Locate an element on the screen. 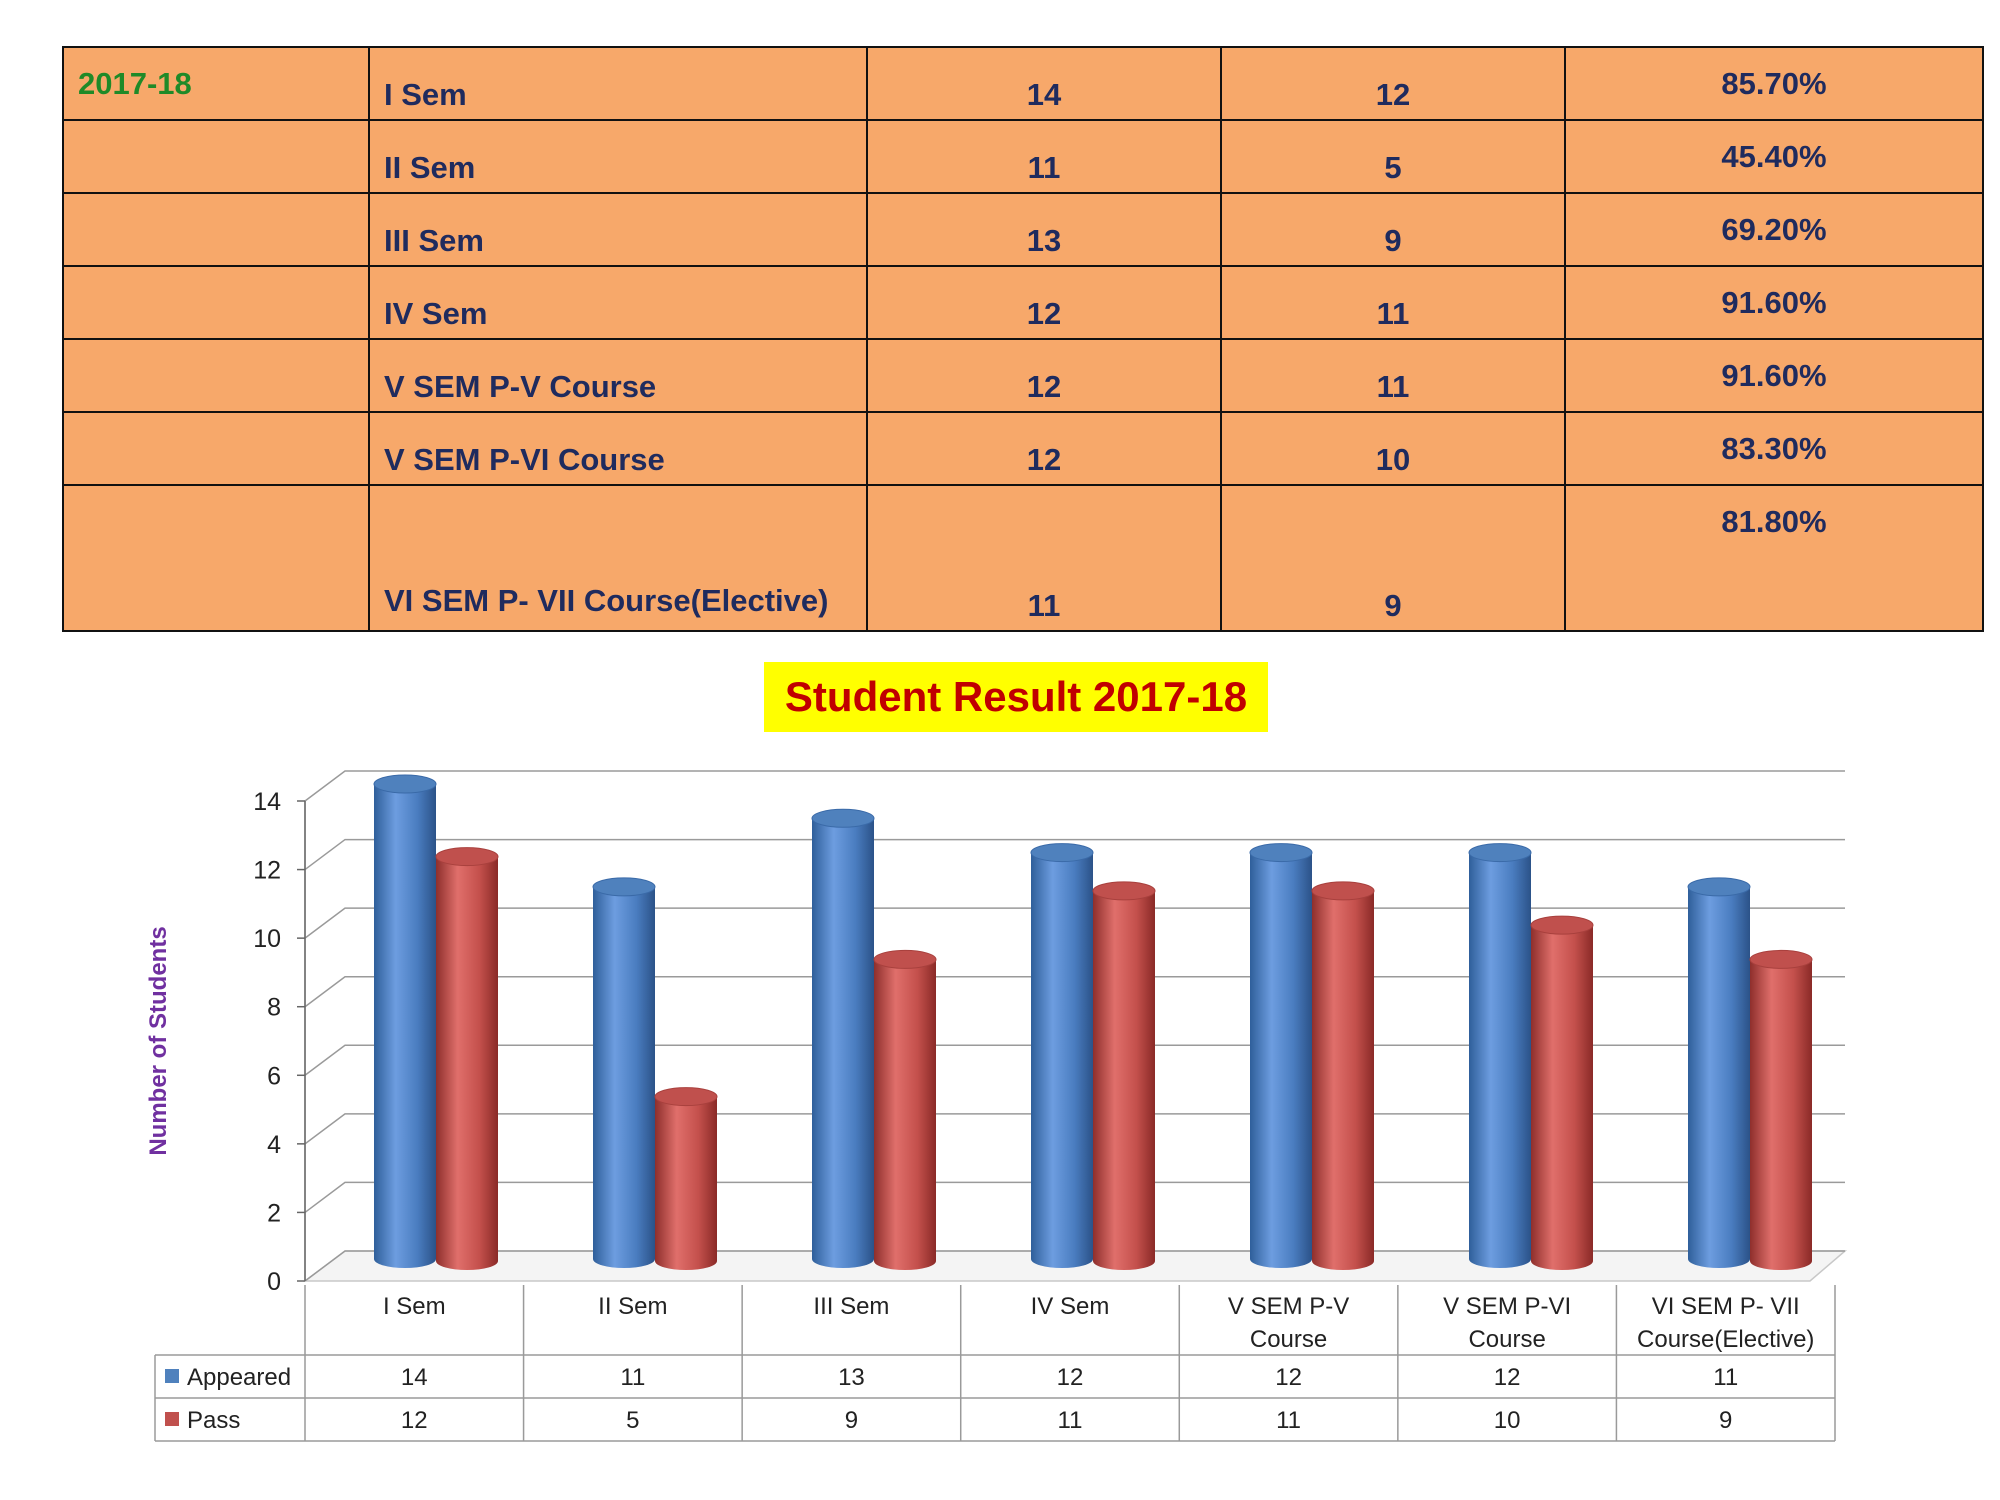  y-tick-label: 8 is located at coordinates (274, 1008).